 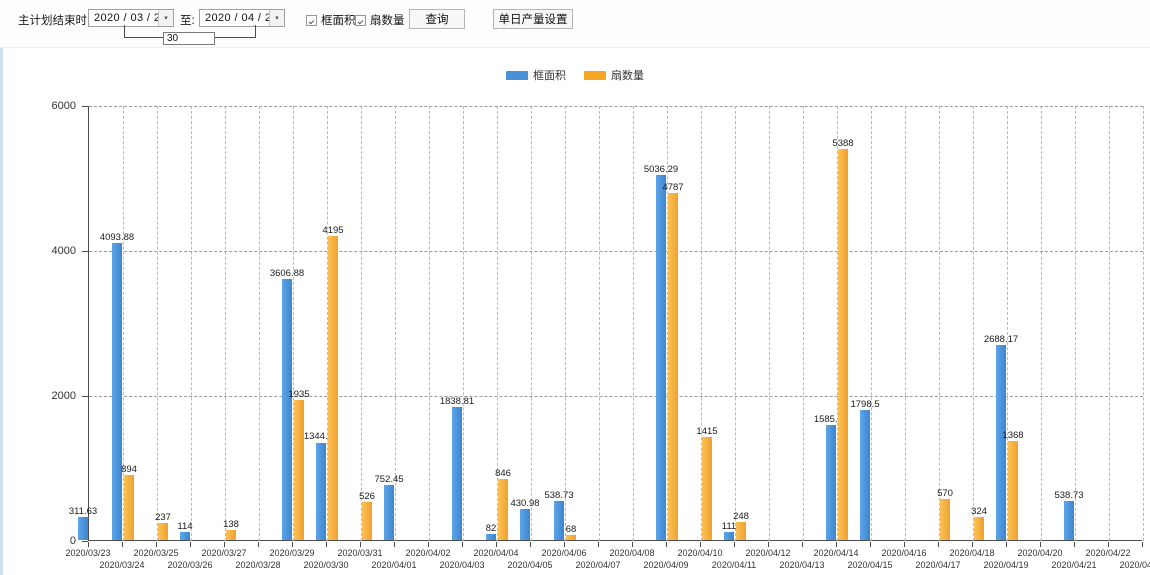 I want to click on bar-扇数量-2020/04/18, so click(x=979, y=528).